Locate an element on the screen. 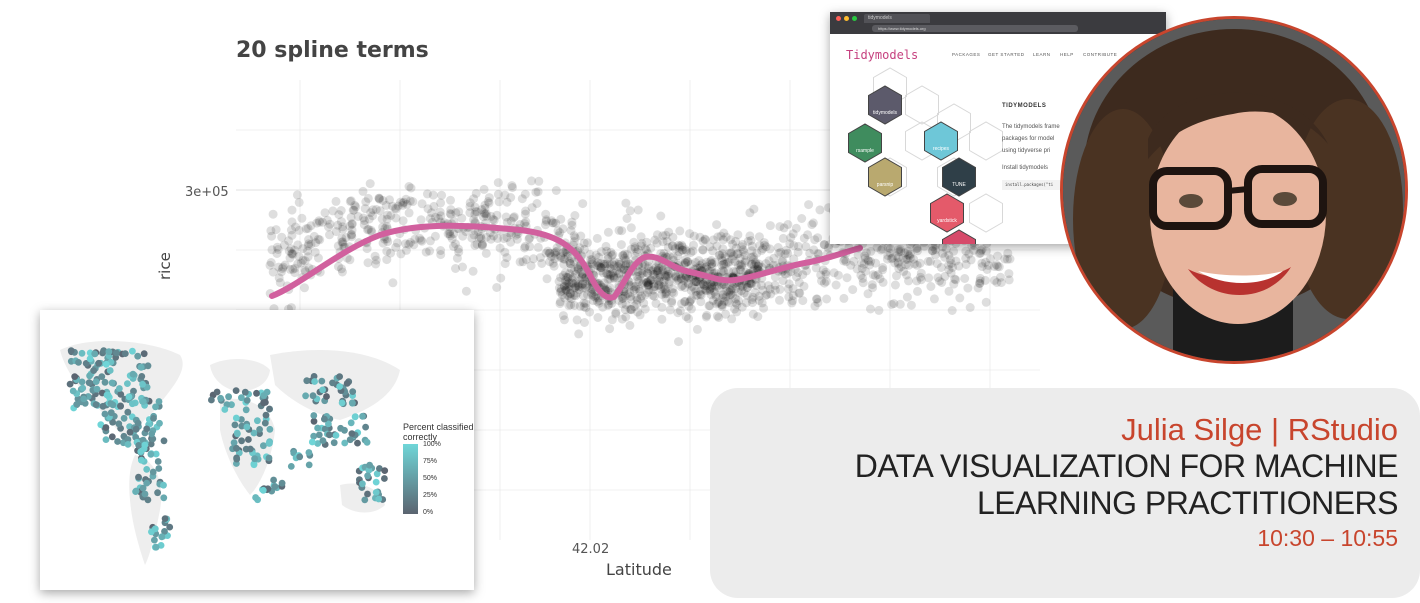  url-bar: https://www.tidymodels.org is located at coordinates (975, 28).